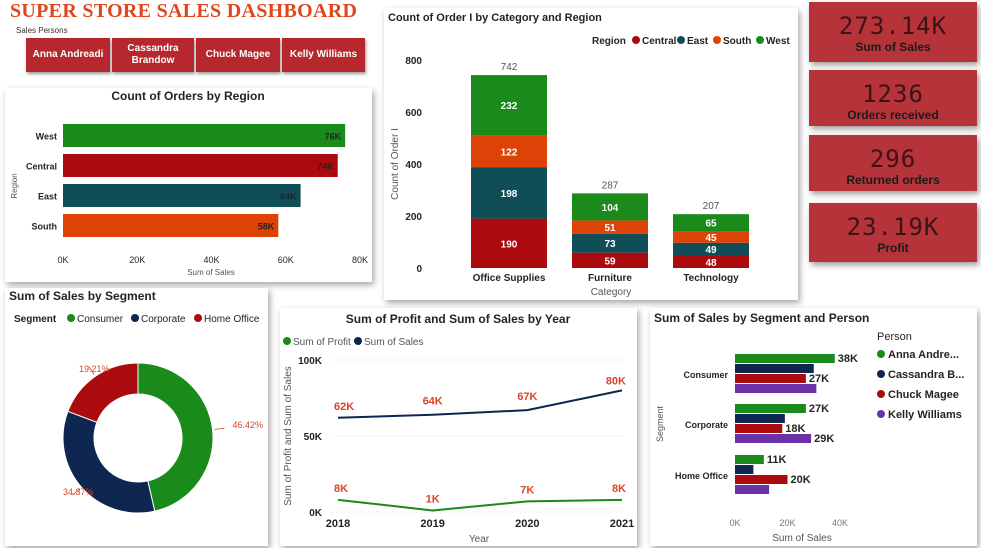 The image size is (981, 548). I want to click on y-tick-label: 400, so click(413, 165).